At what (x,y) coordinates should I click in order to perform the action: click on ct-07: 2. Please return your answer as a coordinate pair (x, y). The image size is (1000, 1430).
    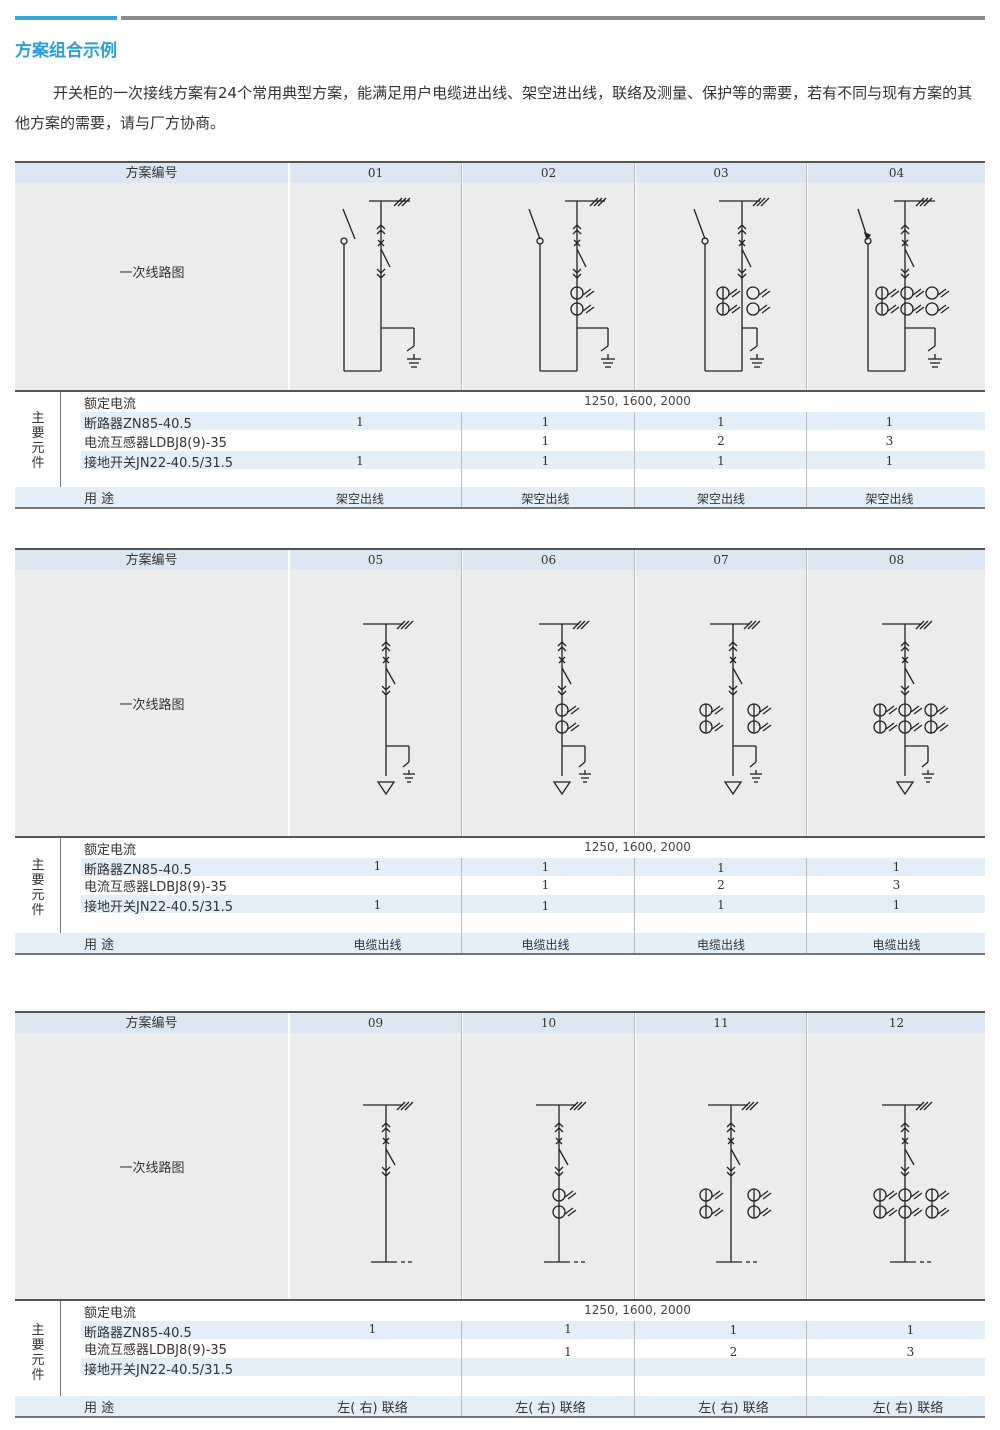
    Looking at the image, I should click on (721, 885).